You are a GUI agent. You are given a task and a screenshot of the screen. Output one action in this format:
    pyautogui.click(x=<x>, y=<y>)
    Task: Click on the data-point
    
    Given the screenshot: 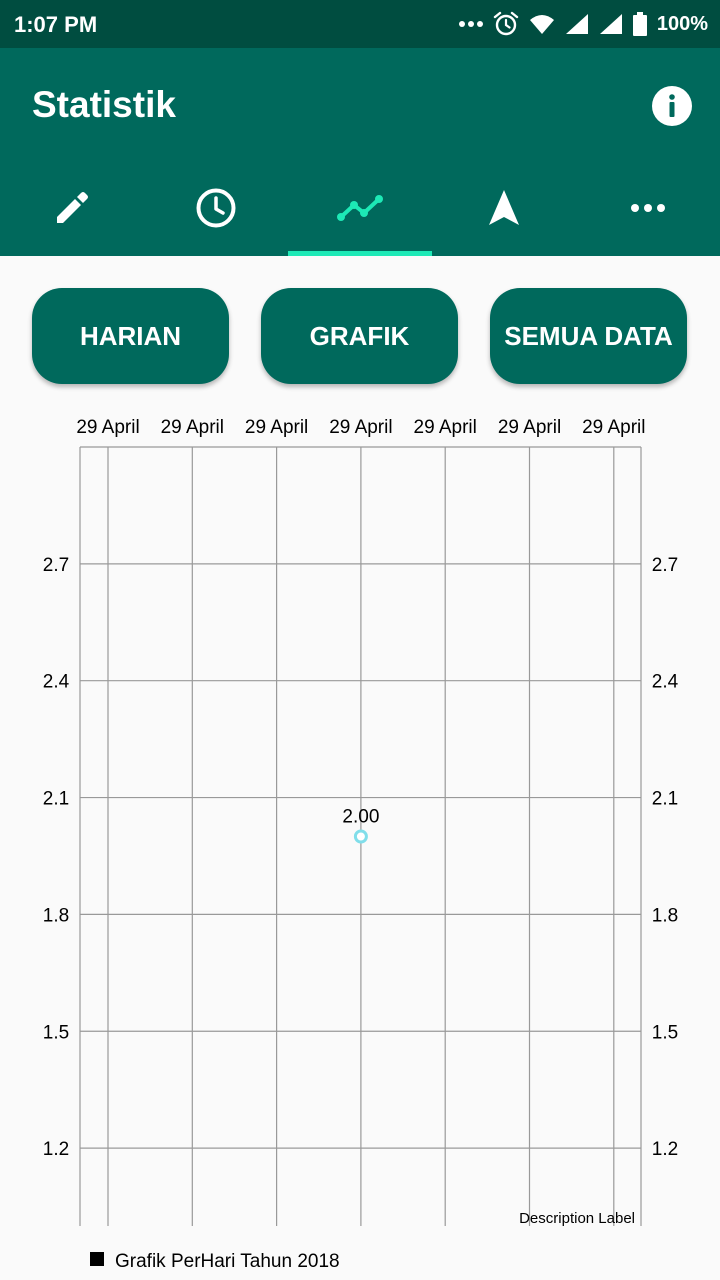 What is the action you would take?
    pyautogui.click(x=360, y=836)
    